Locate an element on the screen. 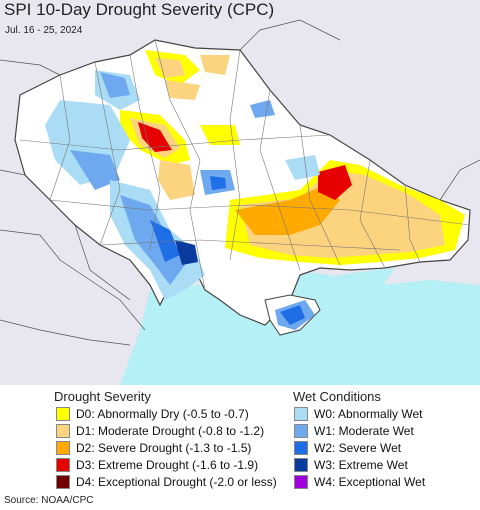 The width and height of the screenshot is (480, 510). legend-label-d1: D1: Moderate Drought (-0.8 to -1.2) is located at coordinates (170, 430).